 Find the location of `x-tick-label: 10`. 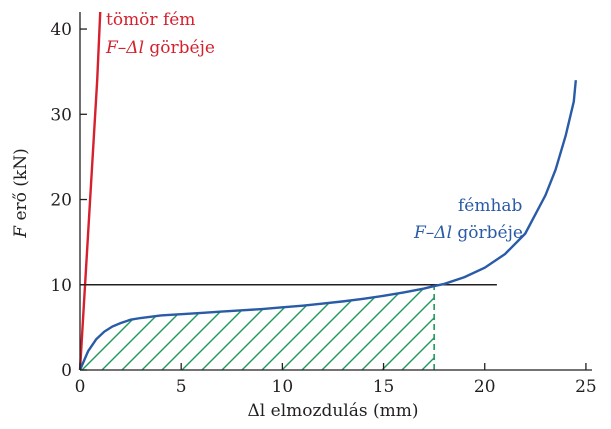

x-tick-label: 10 is located at coordinates (283, 387).